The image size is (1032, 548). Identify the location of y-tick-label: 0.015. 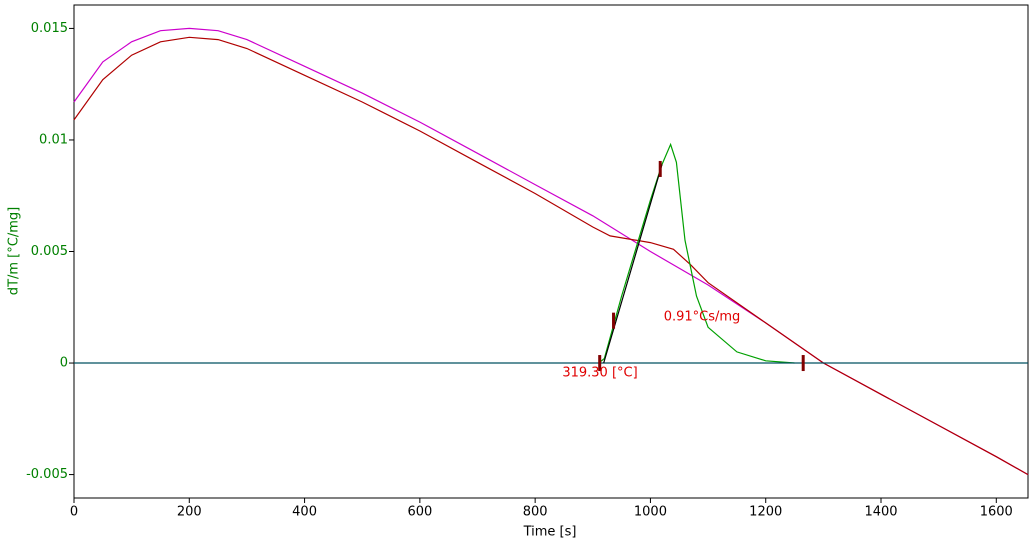
(49, 28).